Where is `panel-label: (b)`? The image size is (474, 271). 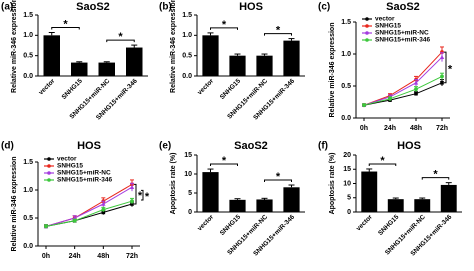 panel-label: (b) is located at coordinates (165, 7).